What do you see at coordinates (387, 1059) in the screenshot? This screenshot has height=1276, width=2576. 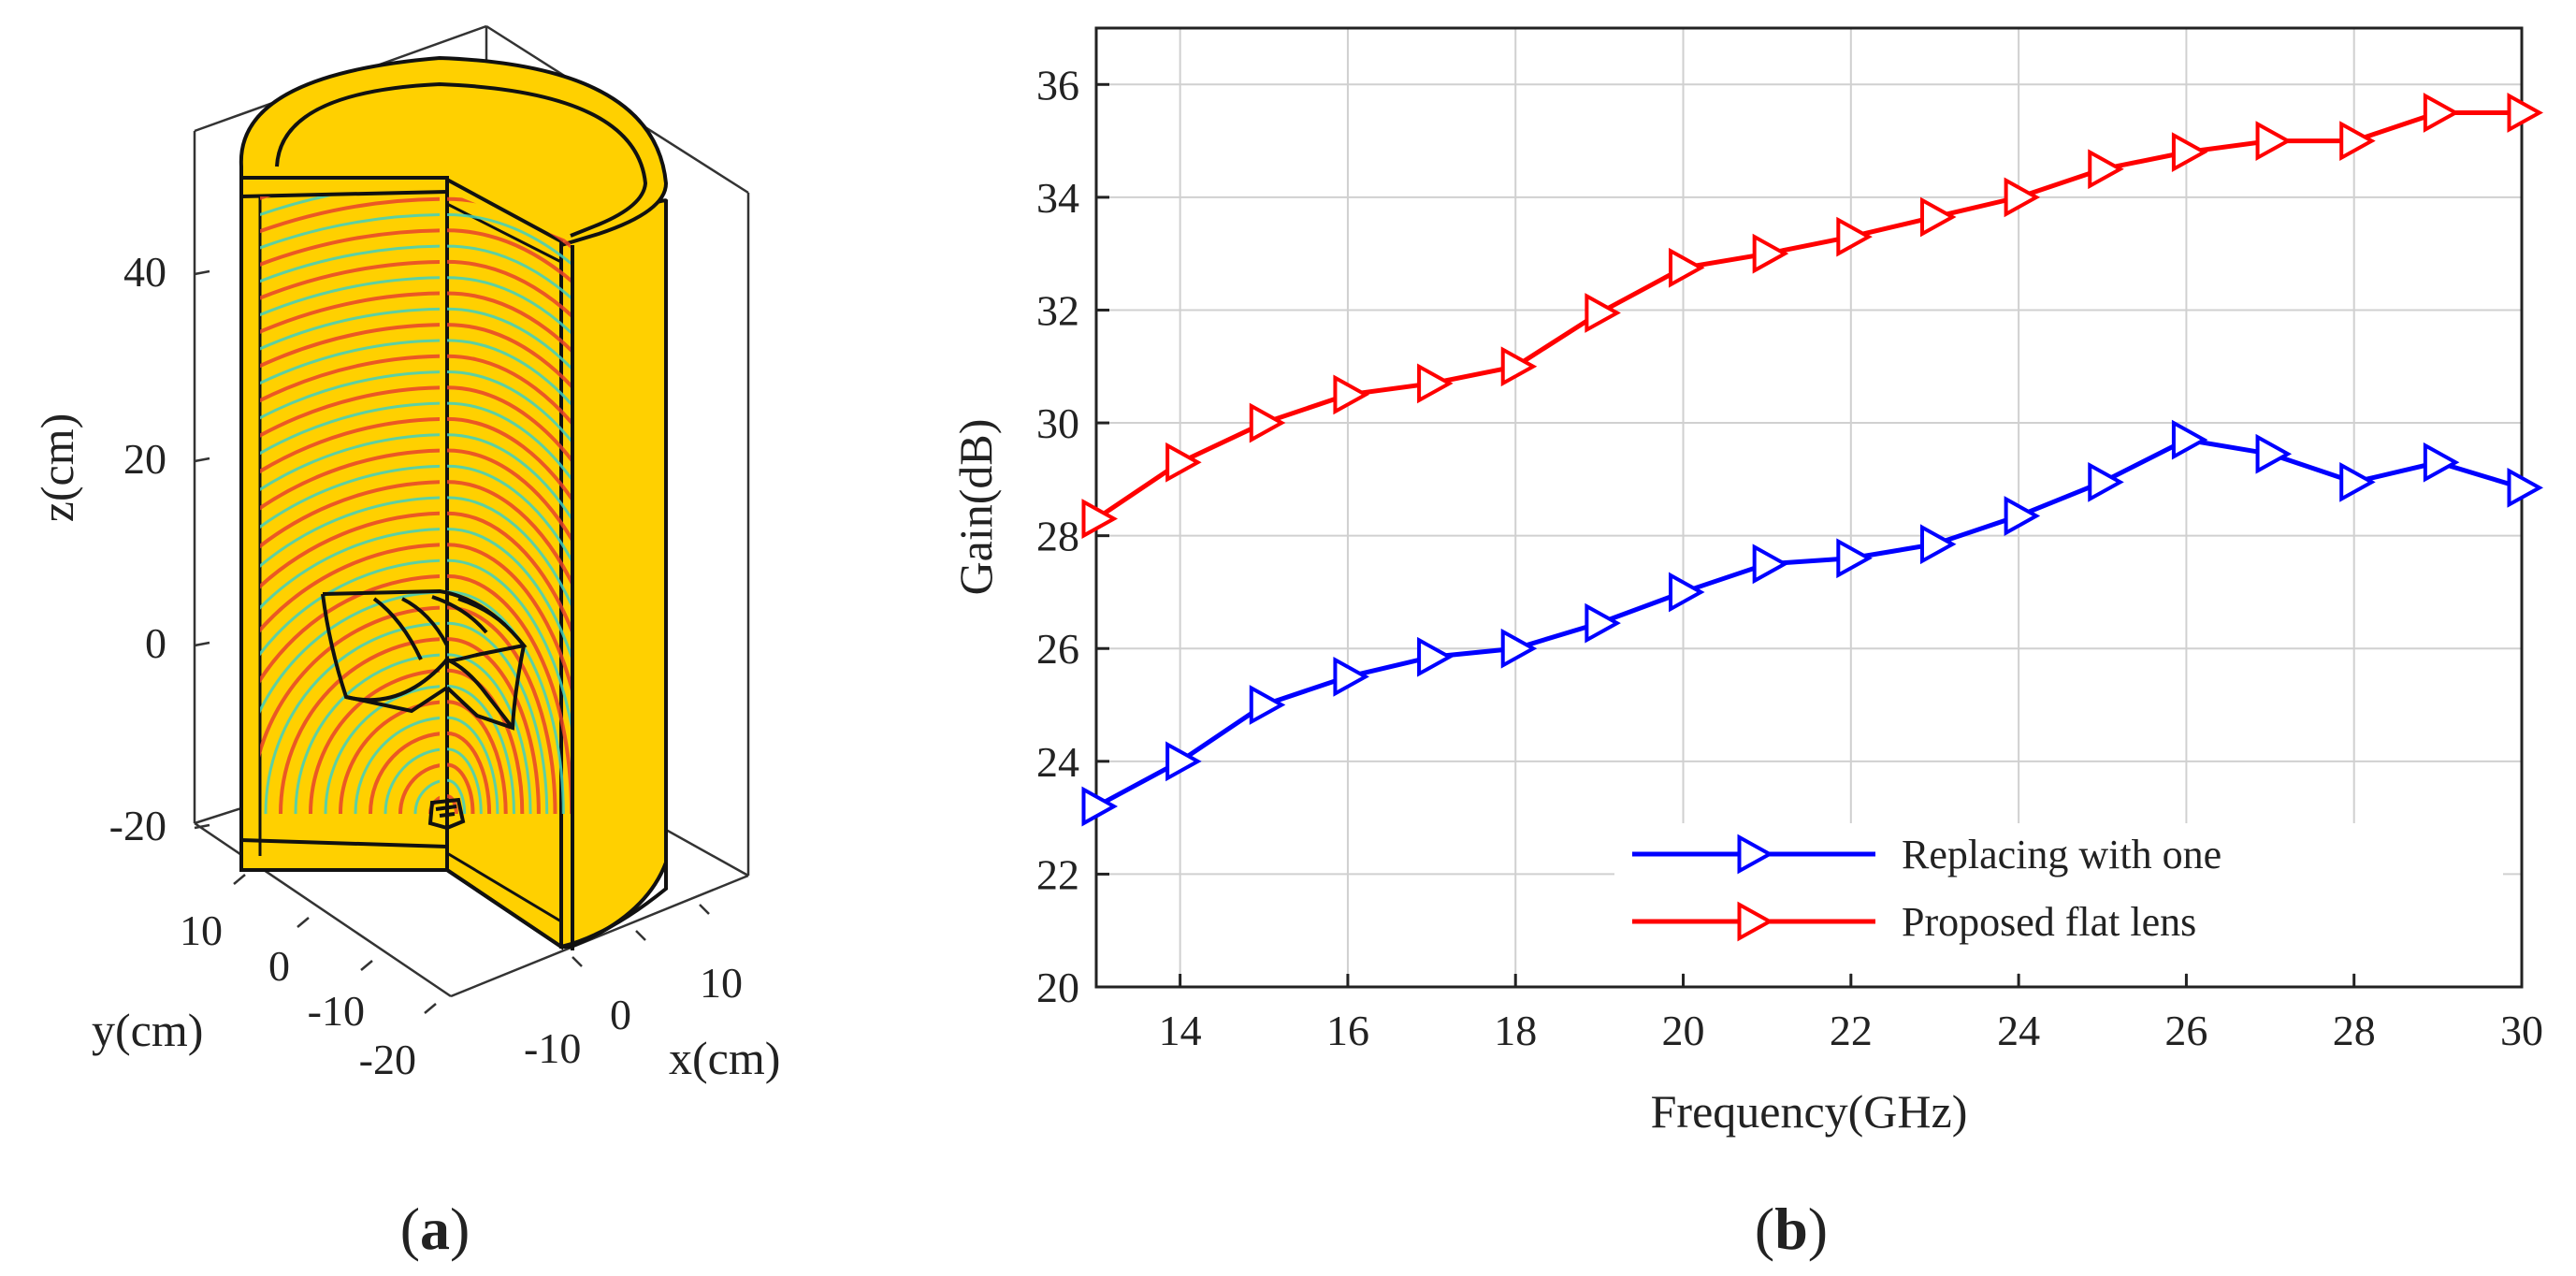 I see `y-tick-label: -20` at bounding box center [387, 1059].